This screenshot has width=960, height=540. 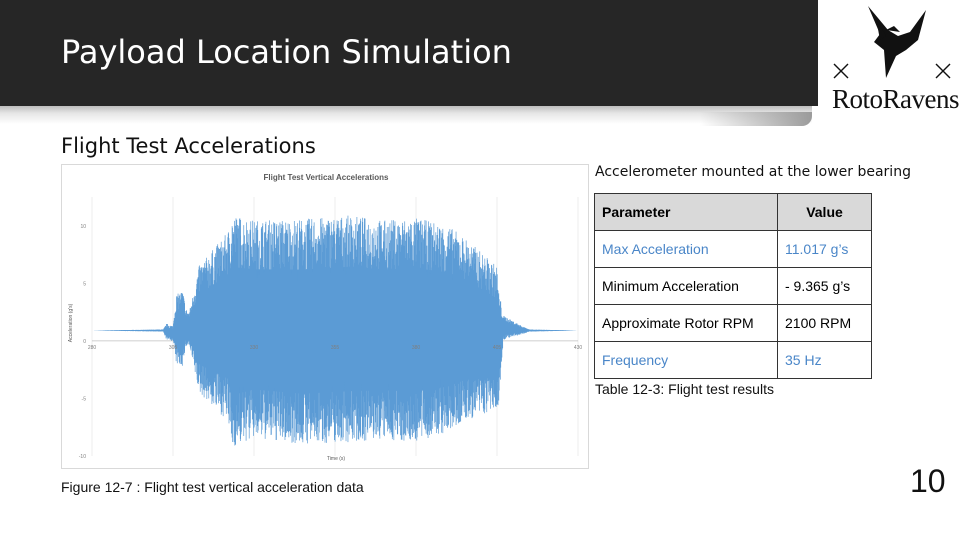 What do you see at coordinates (416, 348) in the screenshot?
I see `x-tick-label: 380` at bounding box center [416, 348].